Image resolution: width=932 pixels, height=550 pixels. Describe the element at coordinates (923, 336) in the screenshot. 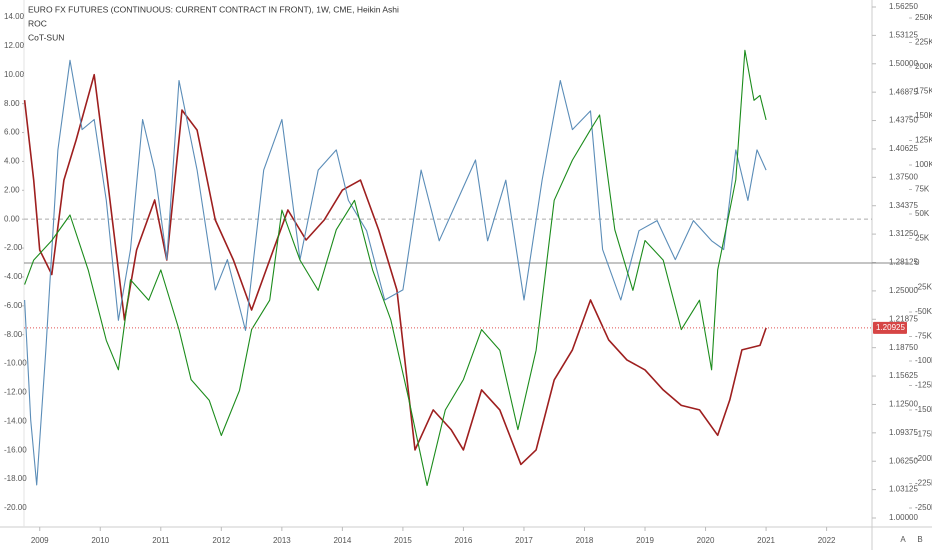

I see `y3-tick-label: -75K` at that location.